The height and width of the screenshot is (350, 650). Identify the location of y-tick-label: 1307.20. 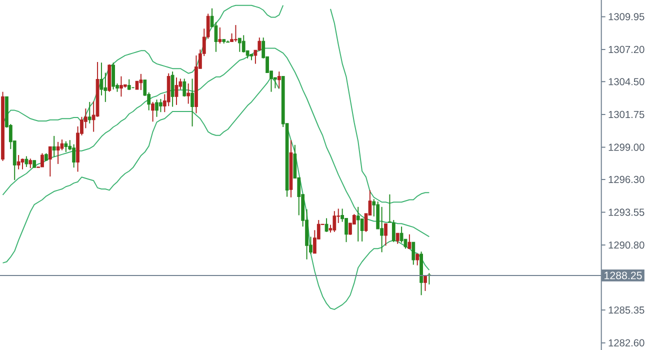
(626, 50).